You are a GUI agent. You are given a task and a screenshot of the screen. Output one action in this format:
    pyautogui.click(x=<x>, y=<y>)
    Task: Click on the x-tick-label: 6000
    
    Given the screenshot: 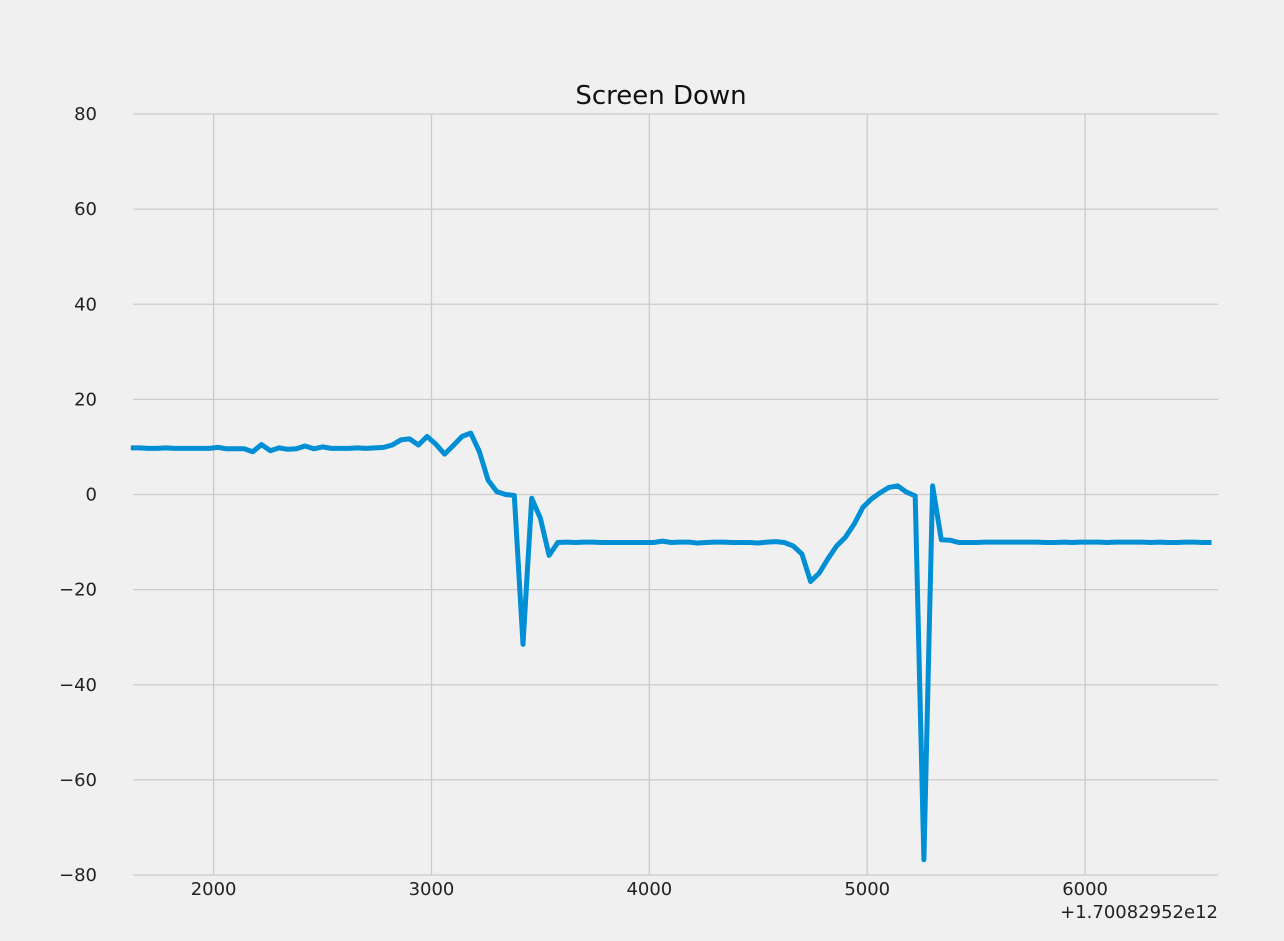 What is the action you would take?
    pyautogui.click(x=1085, y=889)
    